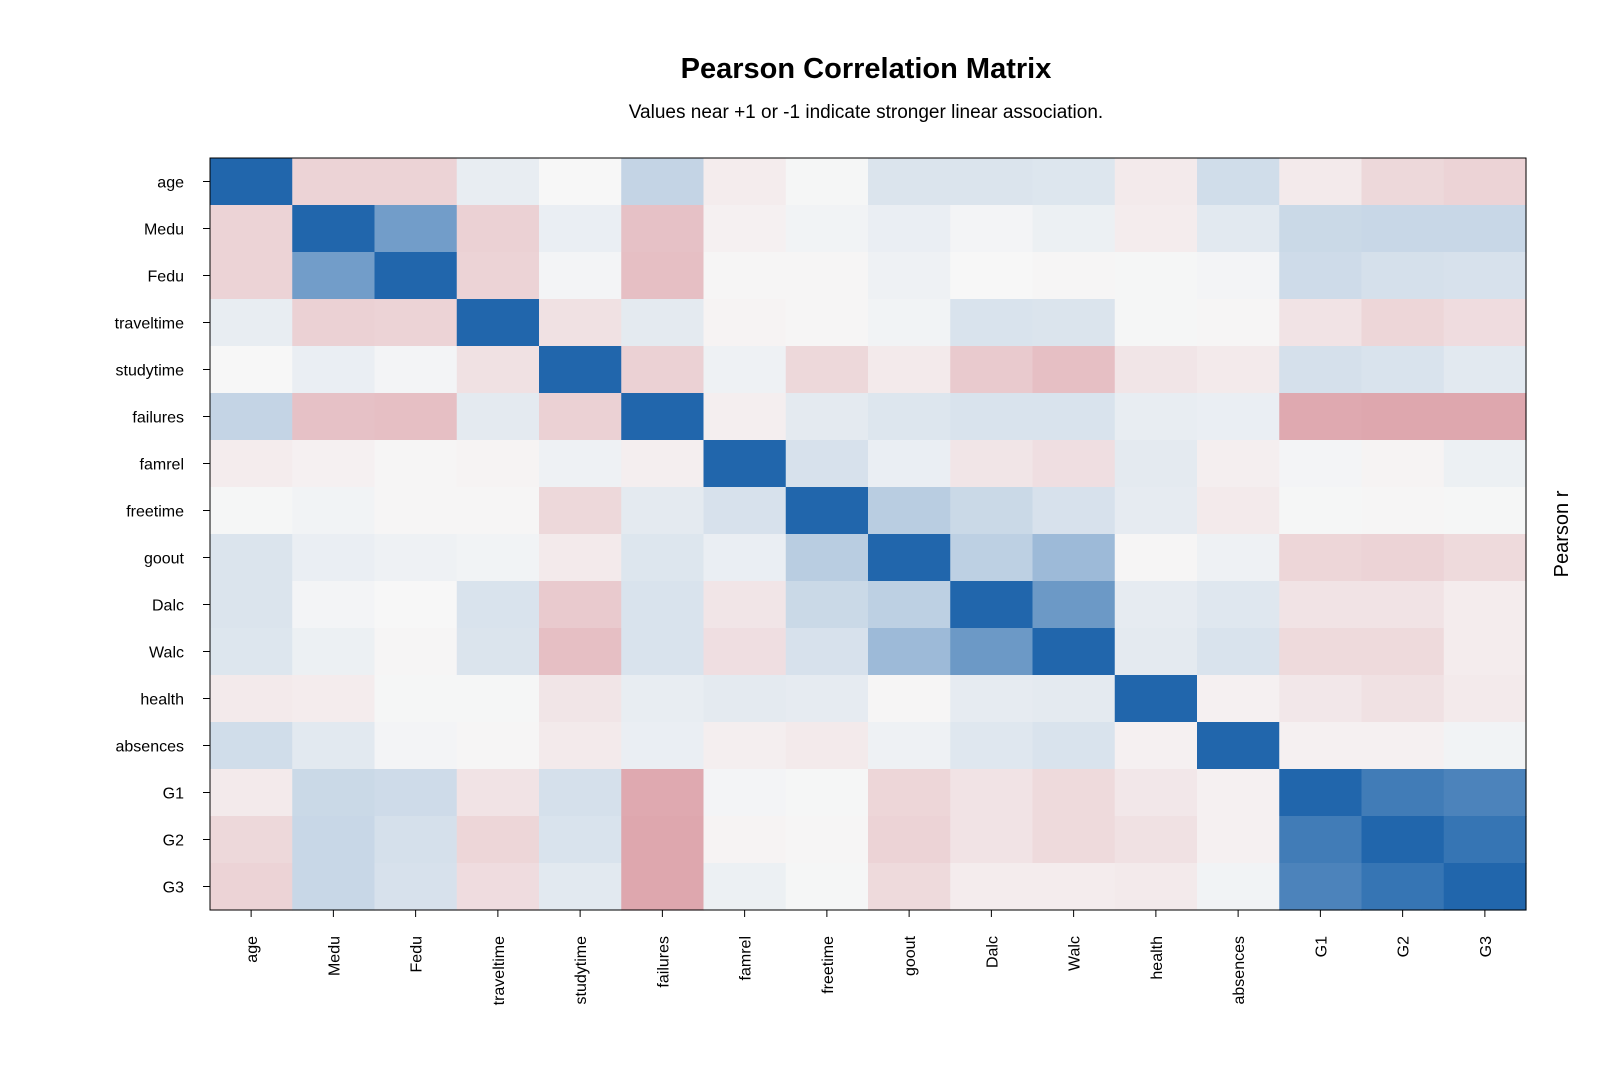 The image size is (1600, 1091). I want to click on x-tick-label: Fedu, so click(417, 954).